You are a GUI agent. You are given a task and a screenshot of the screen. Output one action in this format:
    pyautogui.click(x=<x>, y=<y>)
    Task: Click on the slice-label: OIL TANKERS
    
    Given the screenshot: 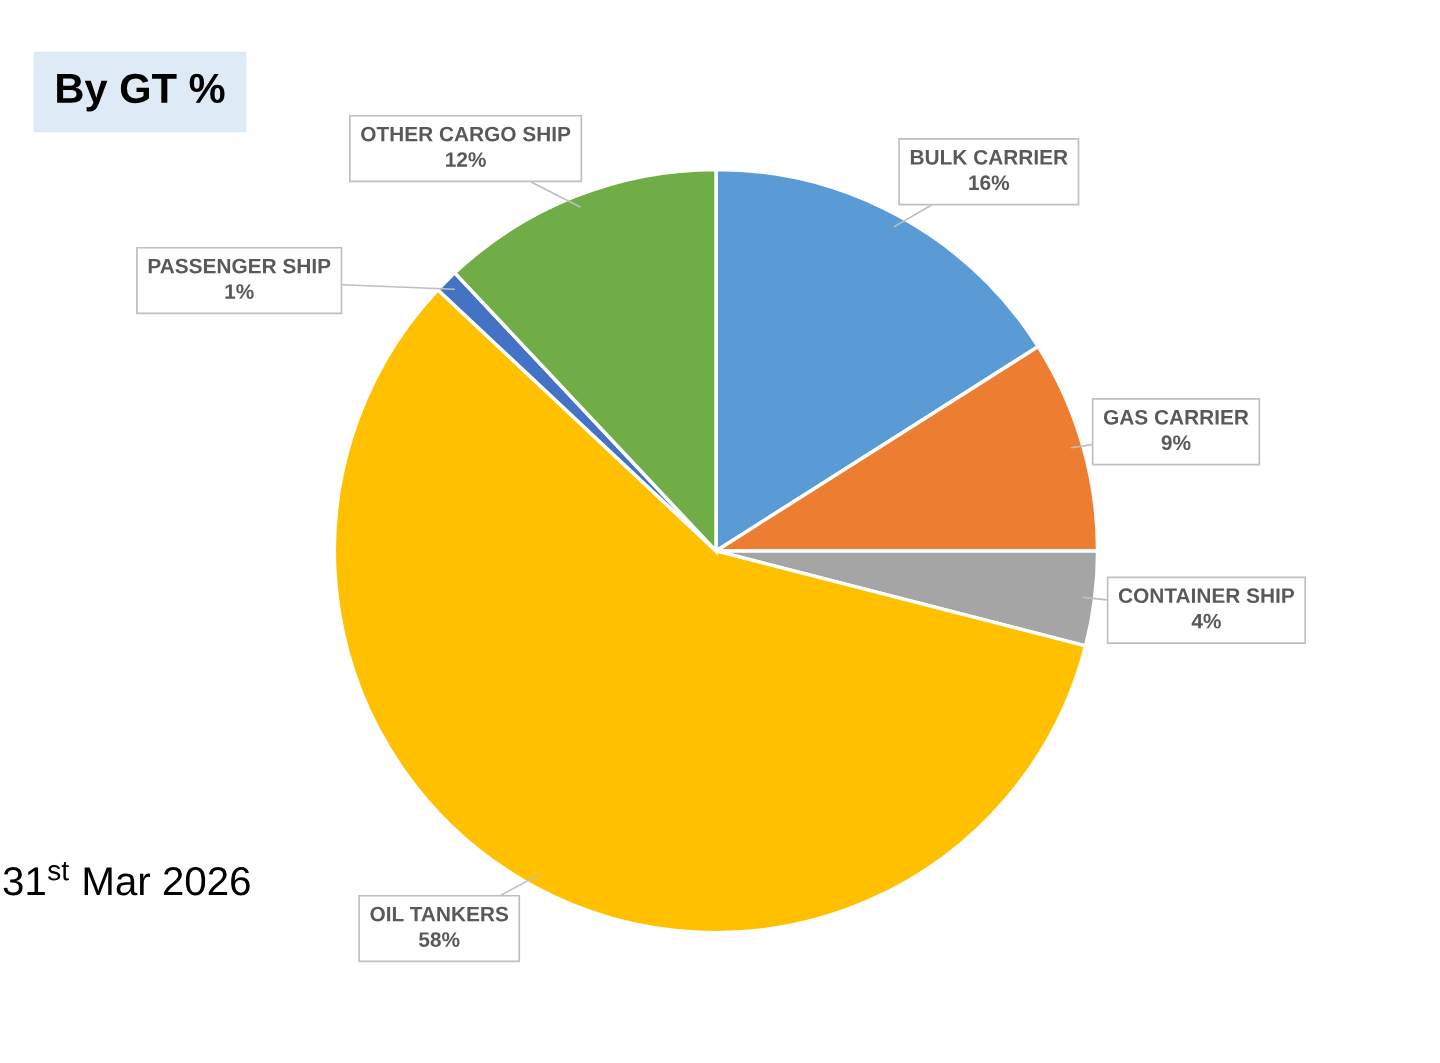 What is the action you would take?
    pyautogui.click(x=439, y=914)
    